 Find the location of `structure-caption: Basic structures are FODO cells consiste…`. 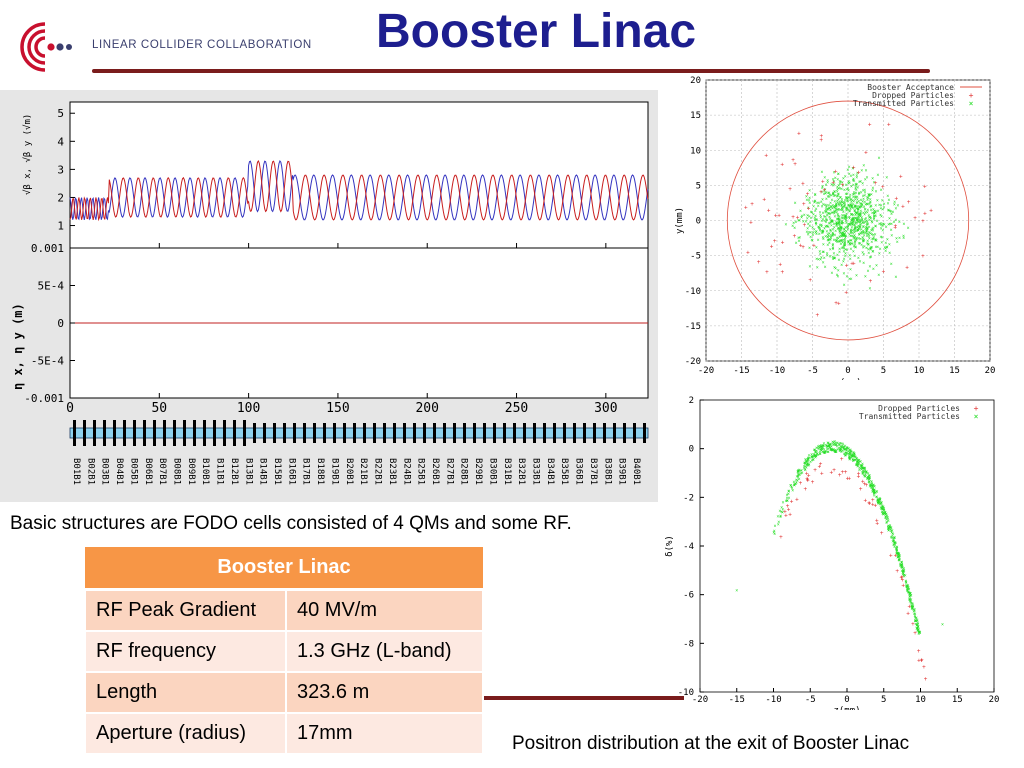

structure-caption: Basic structures are FODO cells consiste… is located at coordinates (291, 523).